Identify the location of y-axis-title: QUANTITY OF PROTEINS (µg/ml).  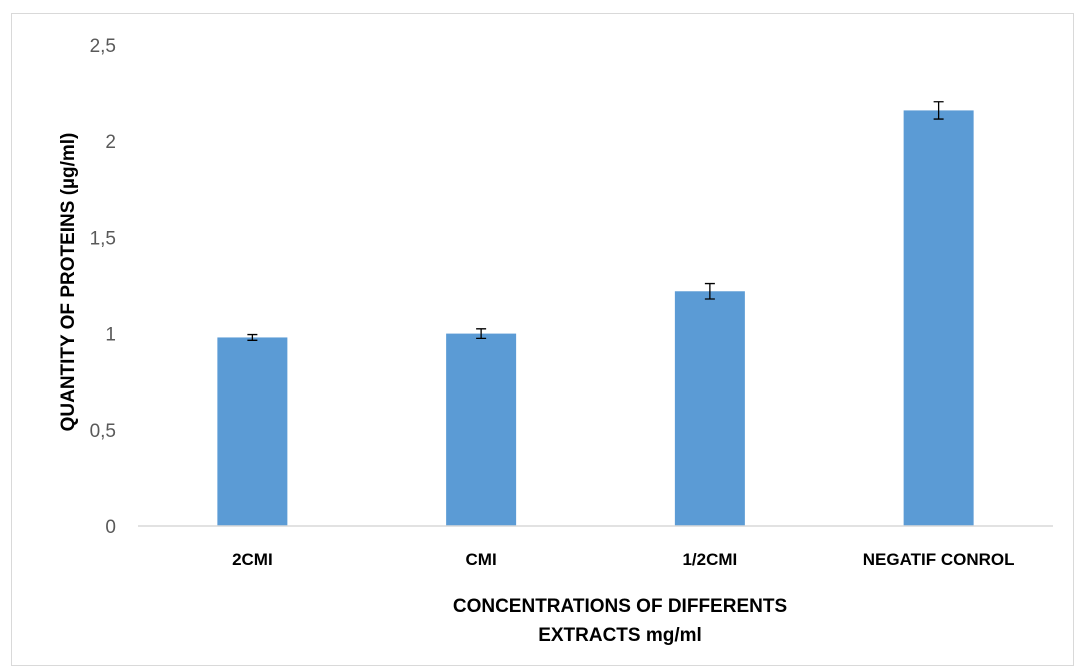
(68, 282).